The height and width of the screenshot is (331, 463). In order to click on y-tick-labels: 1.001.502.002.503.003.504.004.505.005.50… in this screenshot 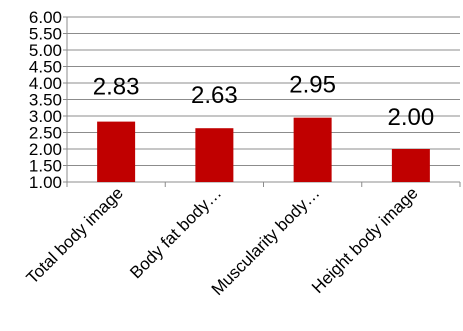, I will do `click(45, 100)`.